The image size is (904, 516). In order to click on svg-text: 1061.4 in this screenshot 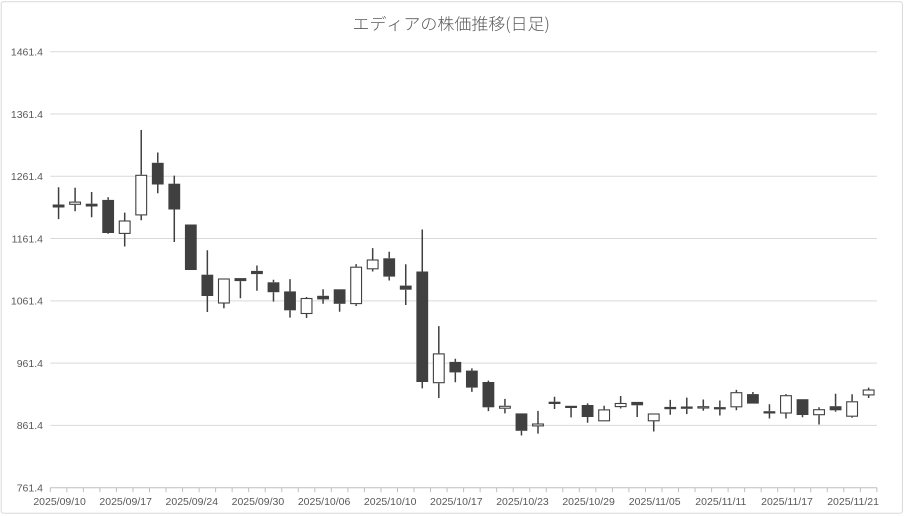, I will do `click(27, 302)`.